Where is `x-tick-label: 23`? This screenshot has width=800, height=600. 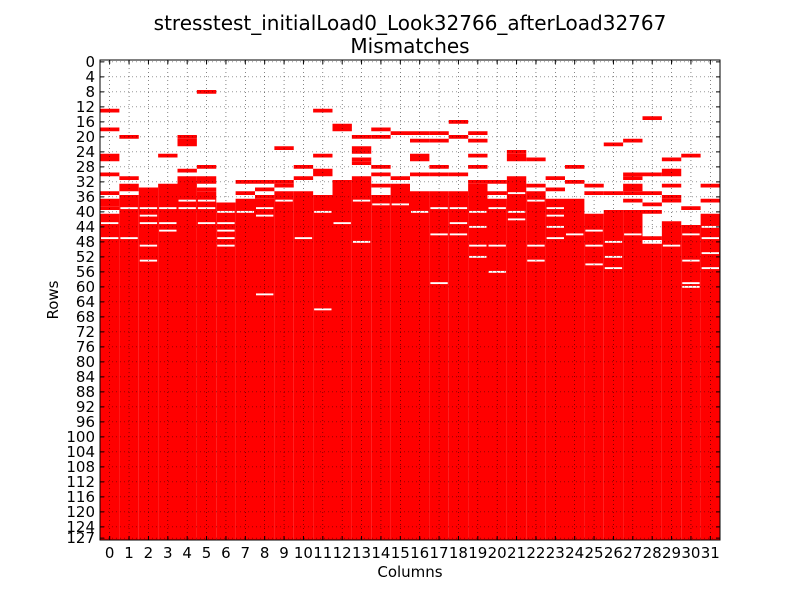 x-tick-label: 23 is located at coordinates (555, 553).